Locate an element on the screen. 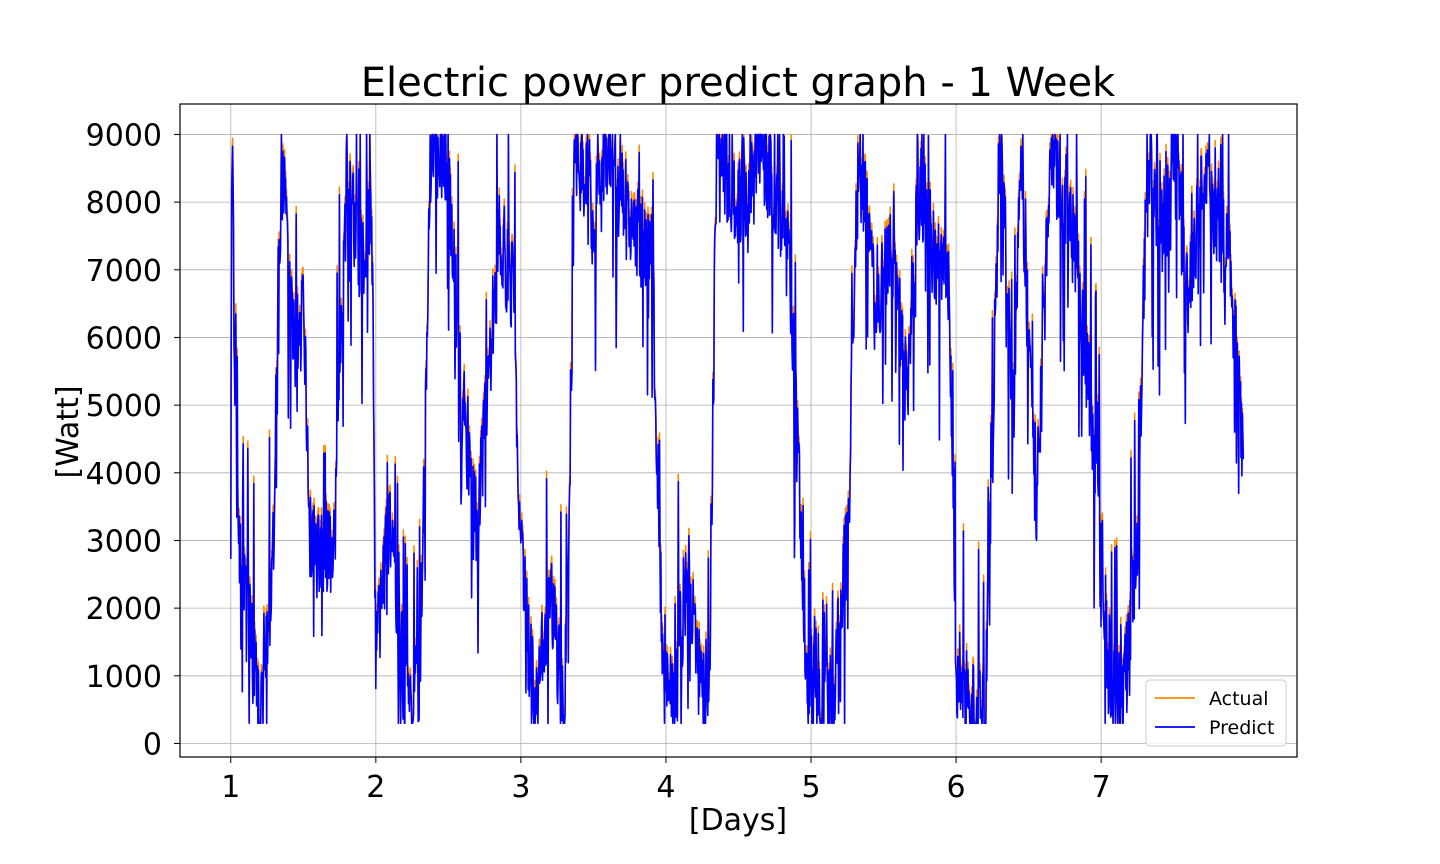 The image size is (1440, 864). x-axis-label: [Days] is located at coordinates (738, 820).